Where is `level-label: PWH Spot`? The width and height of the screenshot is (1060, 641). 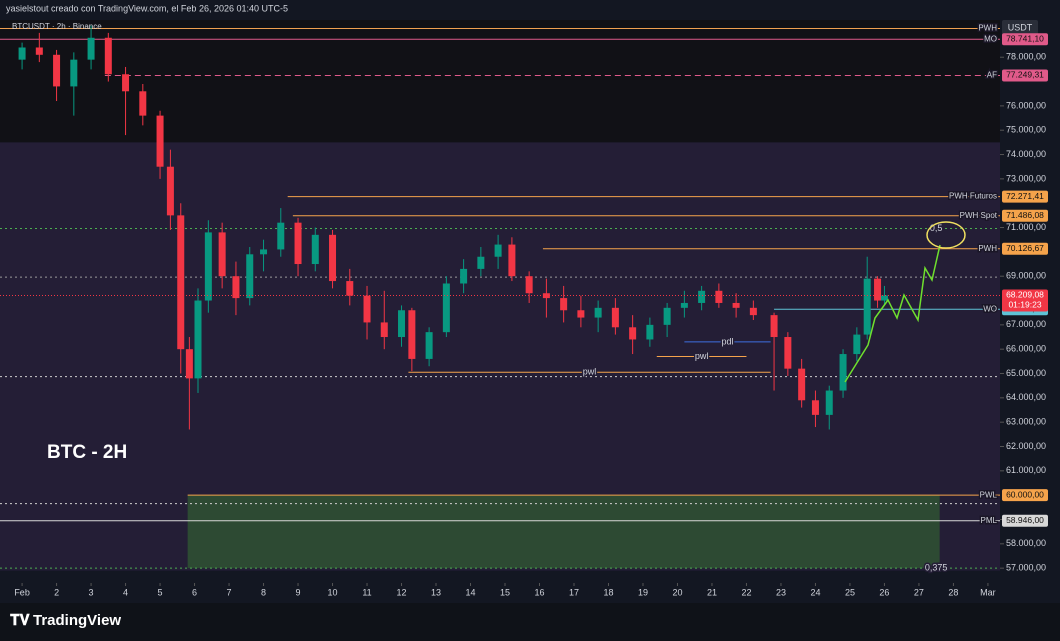 level-label: PWH Spot is located at coordinates (979, 215).